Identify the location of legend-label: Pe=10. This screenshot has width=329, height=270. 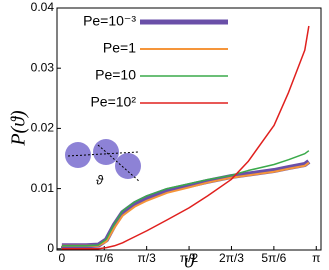
(115, 75).